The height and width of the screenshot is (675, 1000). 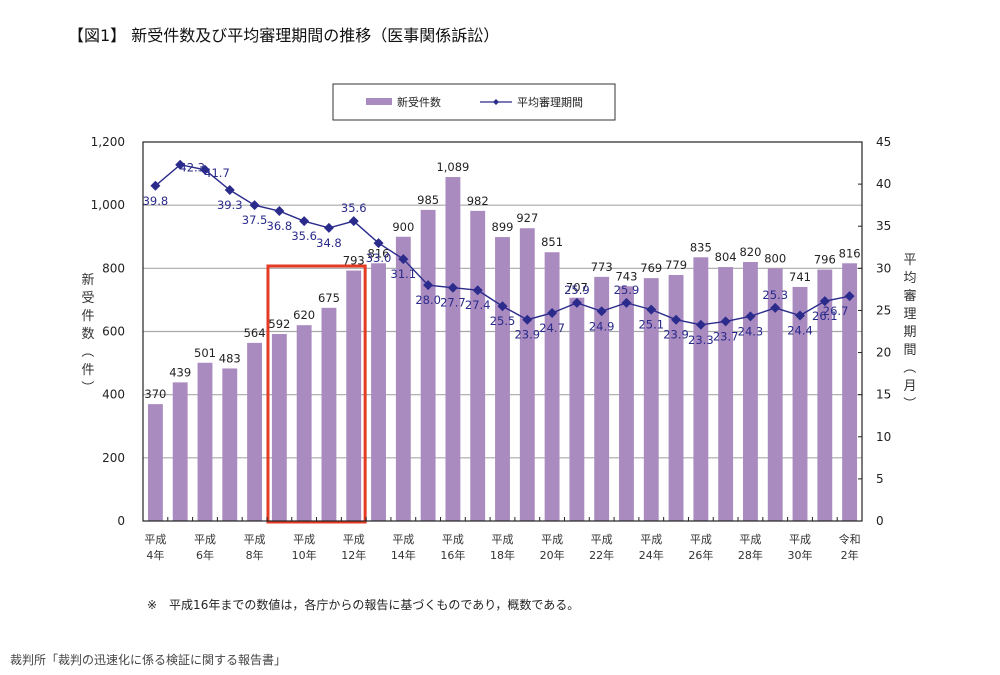 What do you see at coordinates (909, 386) in the screenshot?
I see `right-axis-label-char: 月` at bounding box center [909, 386].